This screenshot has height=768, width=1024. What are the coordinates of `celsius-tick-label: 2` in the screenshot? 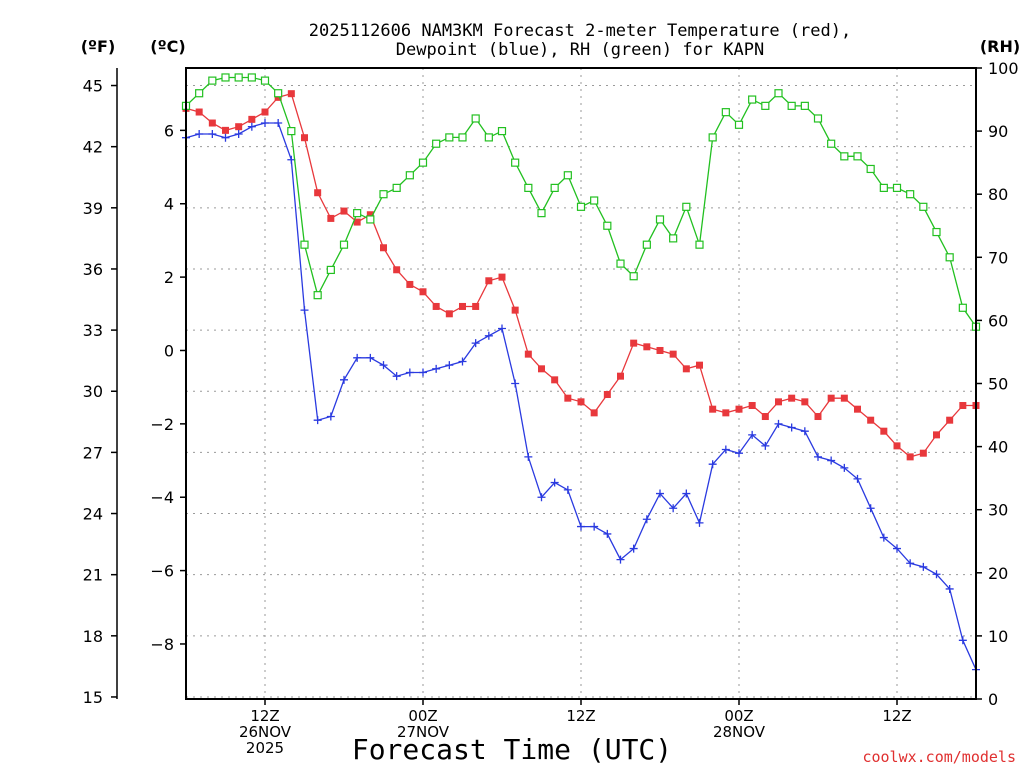 It's located at (169, 277).